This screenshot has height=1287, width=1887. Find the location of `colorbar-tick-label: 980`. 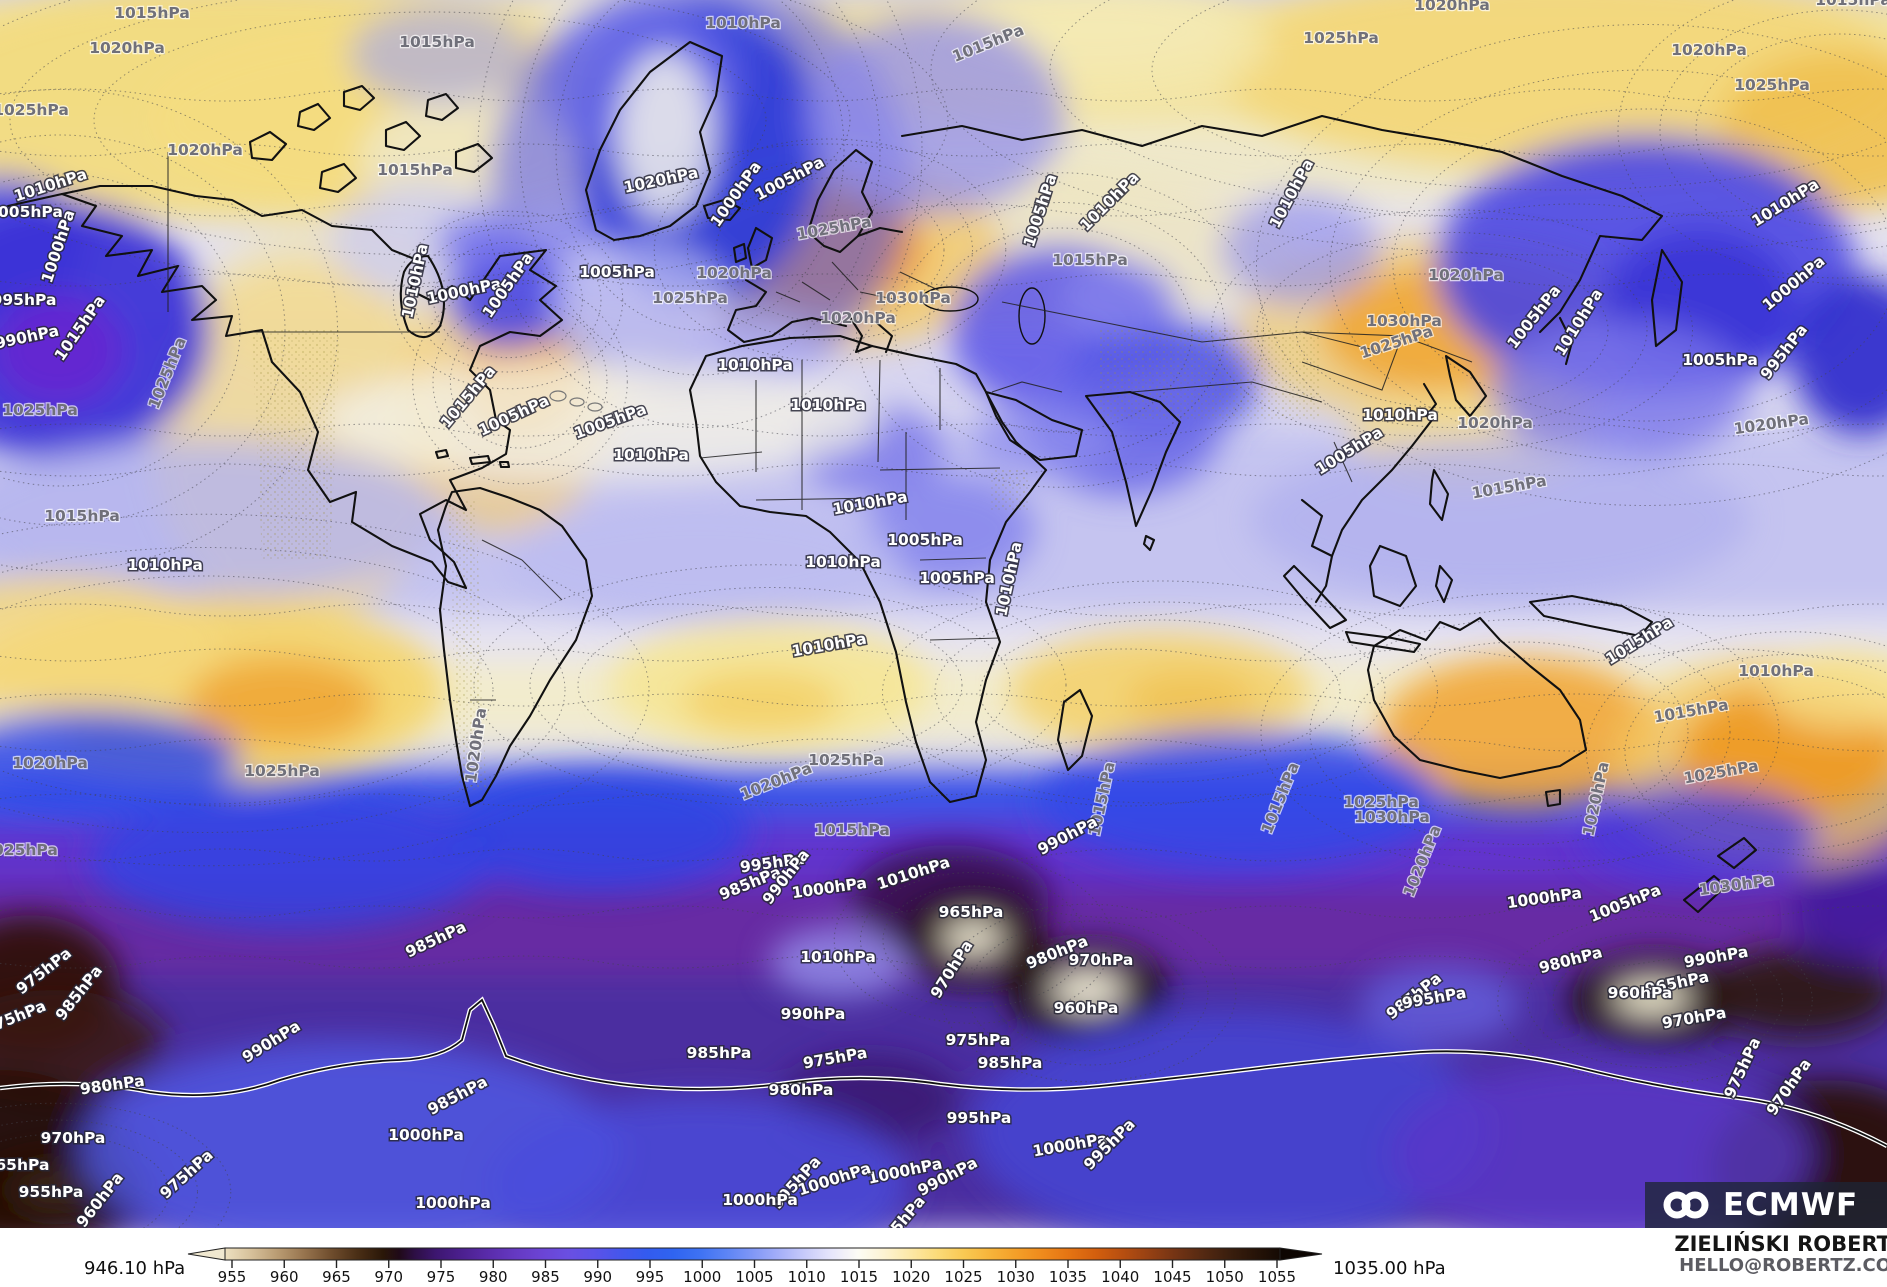

colorbar-tick-label: 980 is located at coordinates (493, 1277).